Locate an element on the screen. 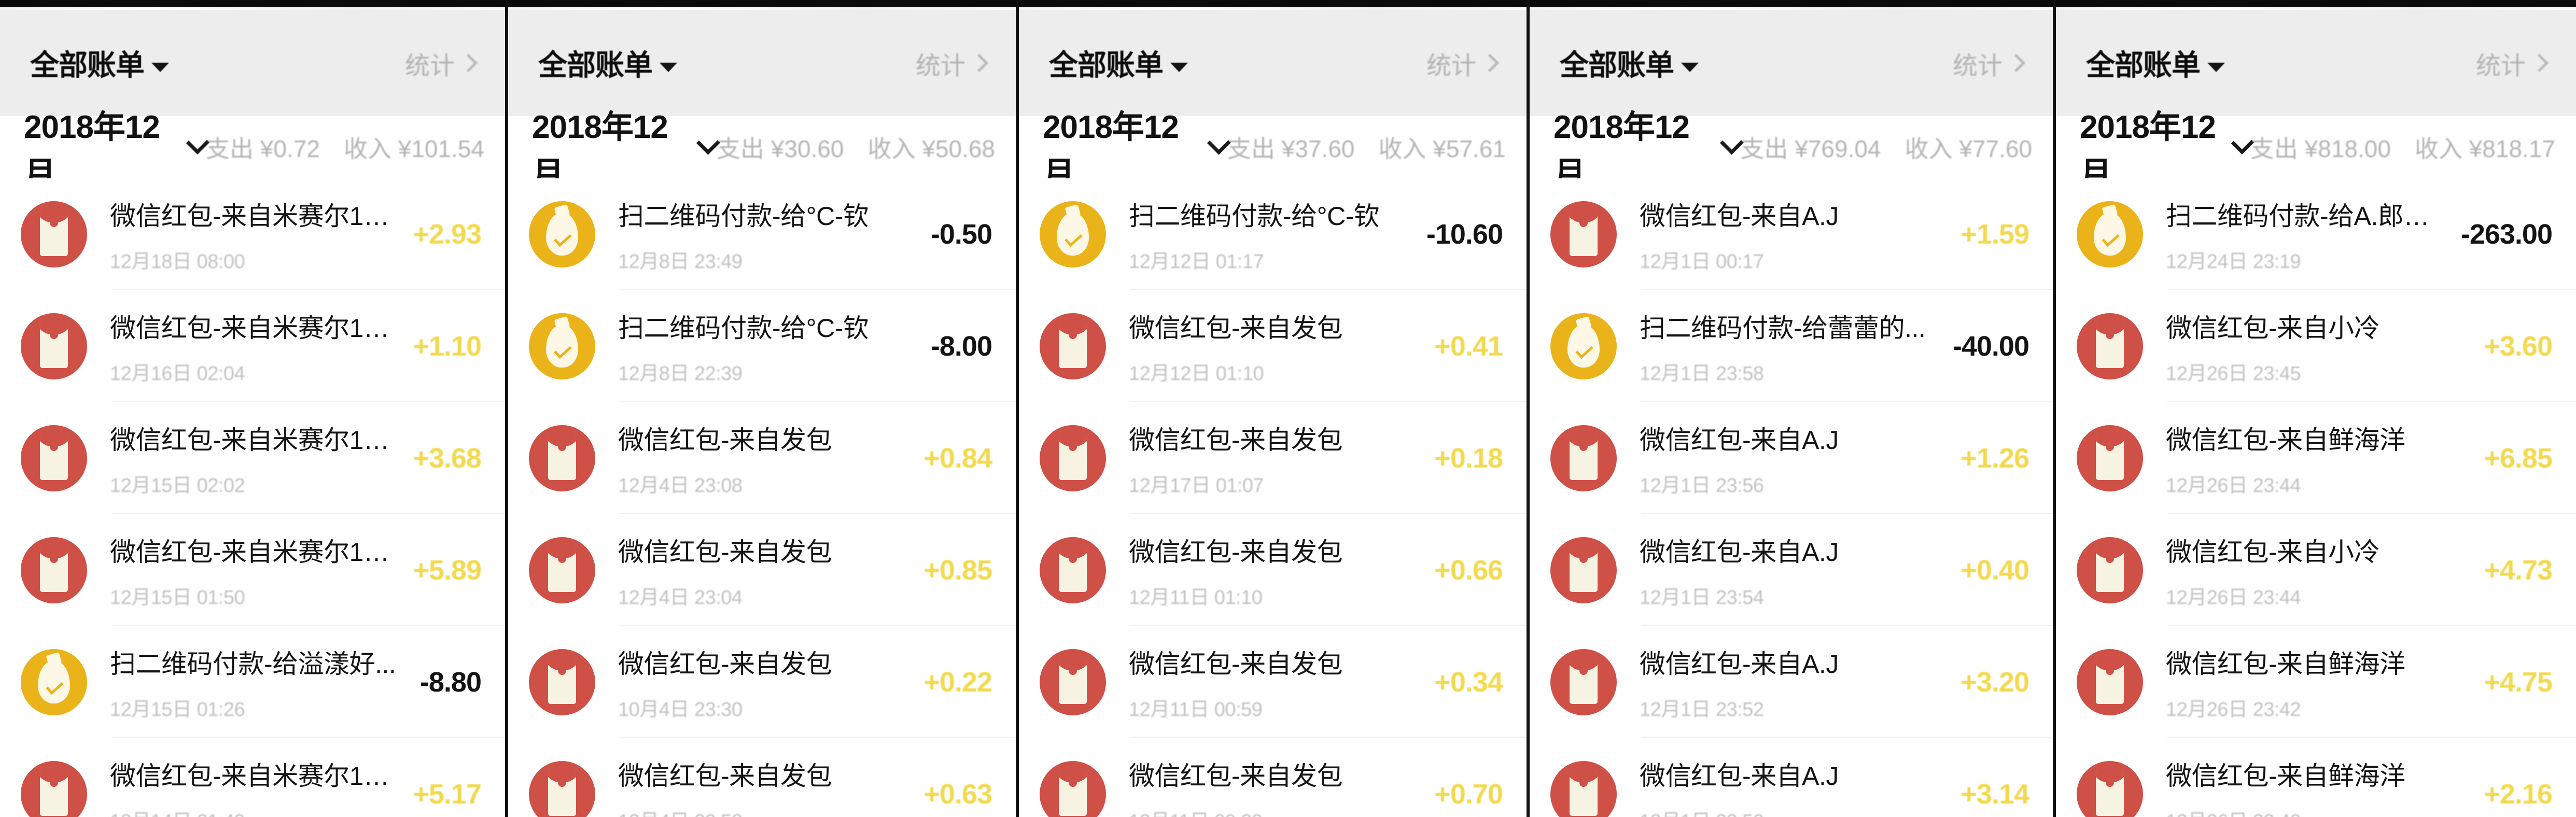 Image resolution: width=2576 pixels, height=817 pixels. income-total: 收入 ¥57.61 is located at coordinates (1442, 149).